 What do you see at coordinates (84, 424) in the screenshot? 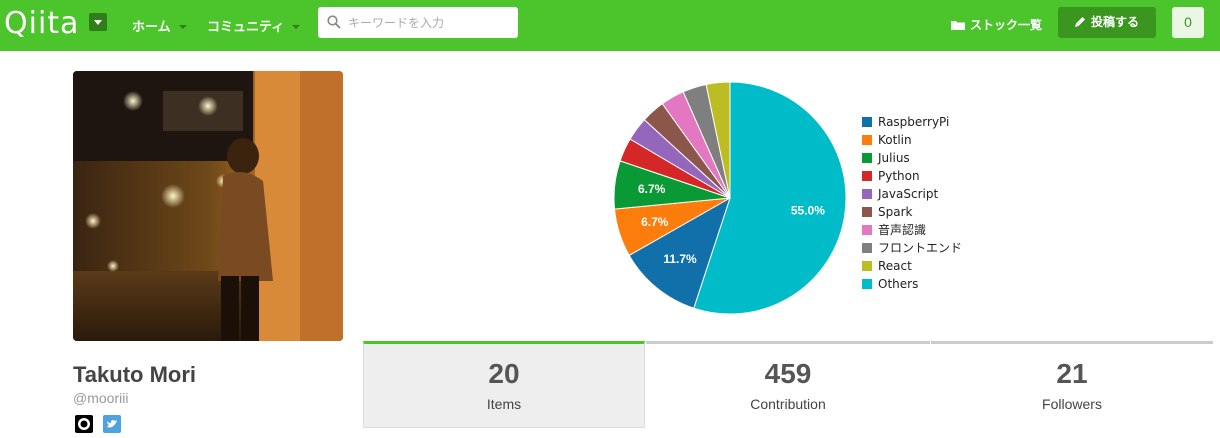
I see `github-icon` at bounding box center [84, 424].